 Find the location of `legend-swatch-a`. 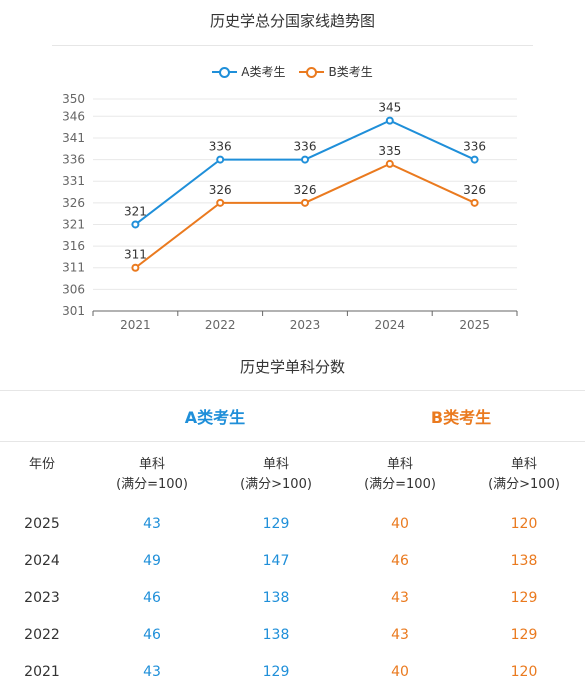

legend-swatch-a is located at coordinates (225, 72).